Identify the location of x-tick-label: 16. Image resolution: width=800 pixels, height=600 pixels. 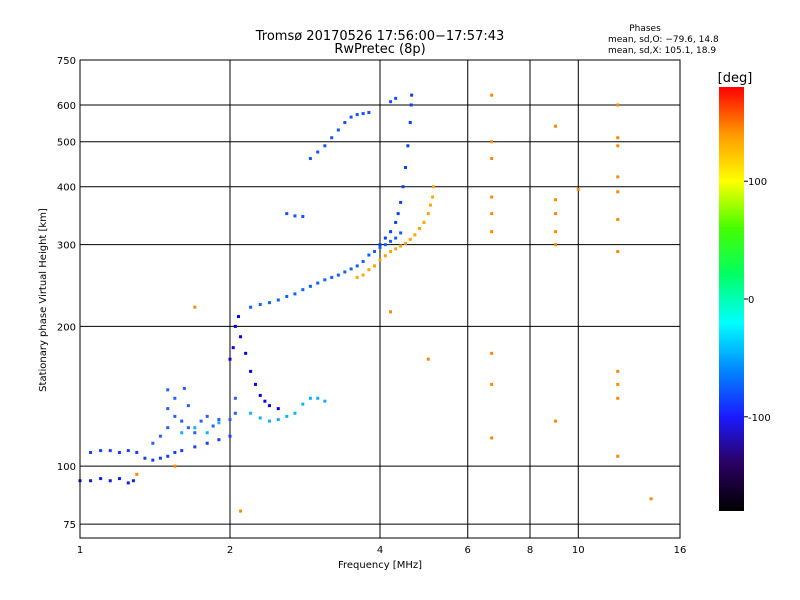
(680, 550).